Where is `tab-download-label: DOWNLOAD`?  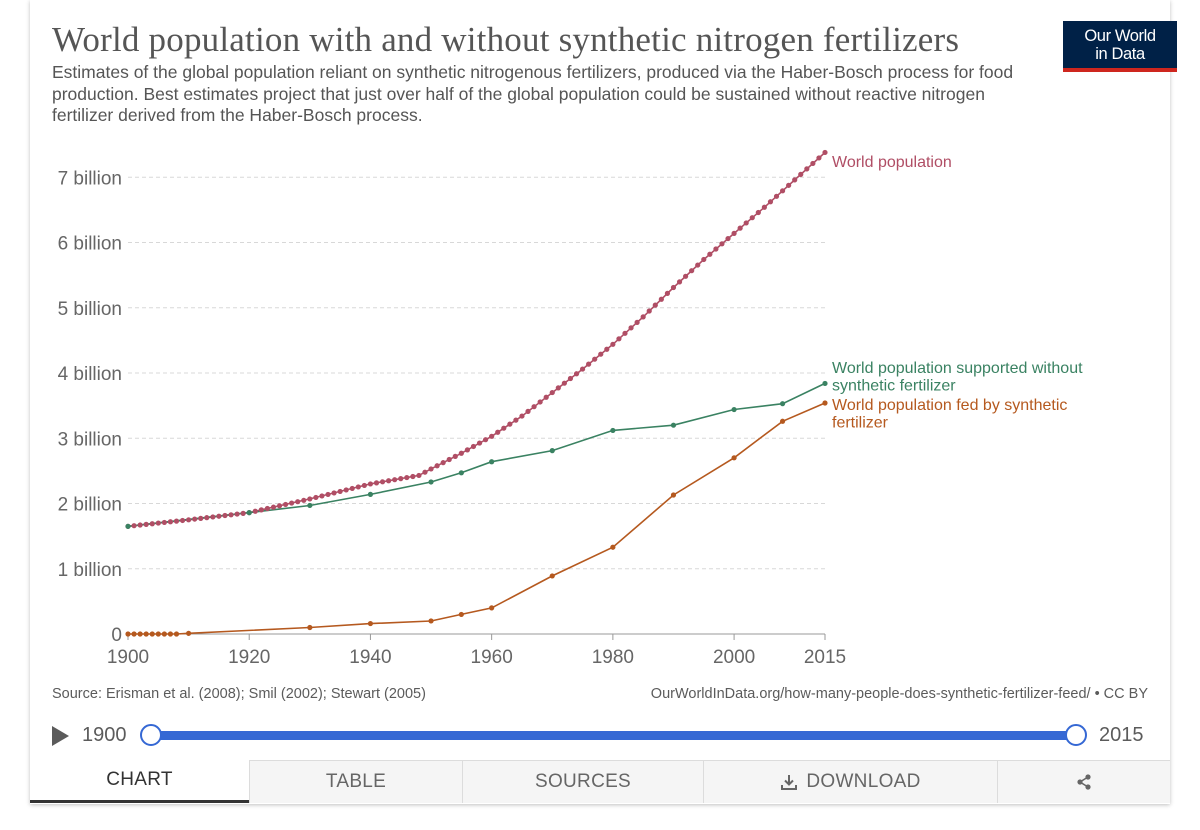 tab-download-label: DOWNLOAD is located at coordinates (863, 781).